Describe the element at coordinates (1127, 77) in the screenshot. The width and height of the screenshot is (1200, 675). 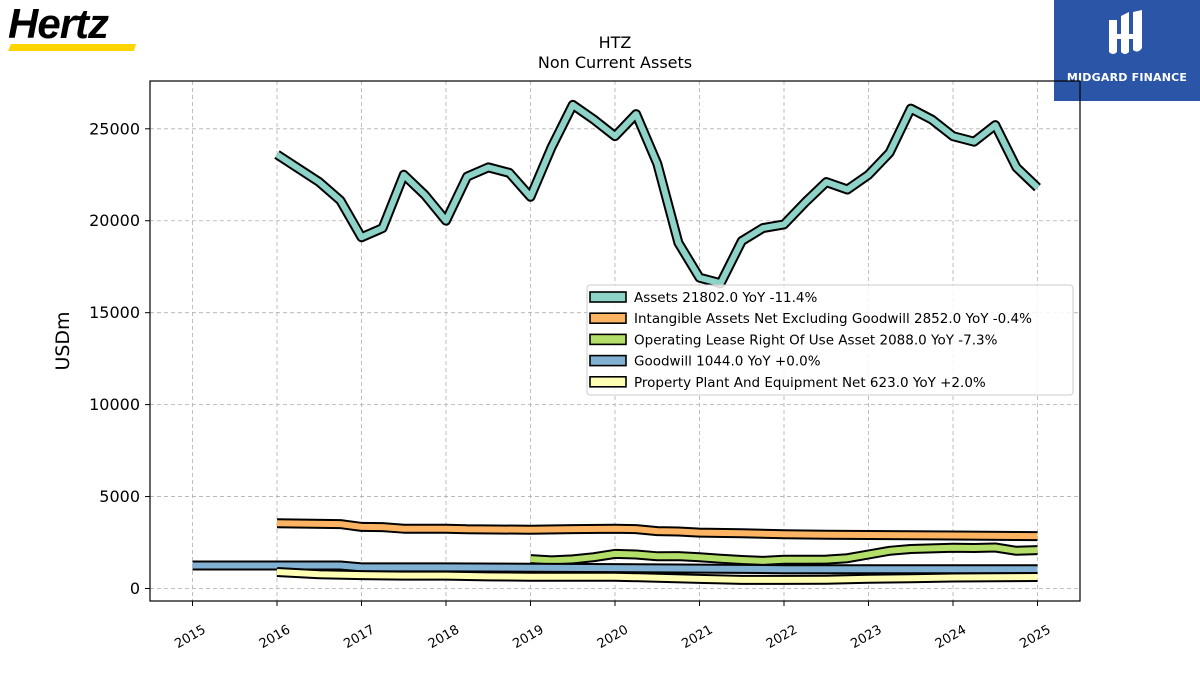
I see `partner-name: MIDGARD FINANCE` at that location.